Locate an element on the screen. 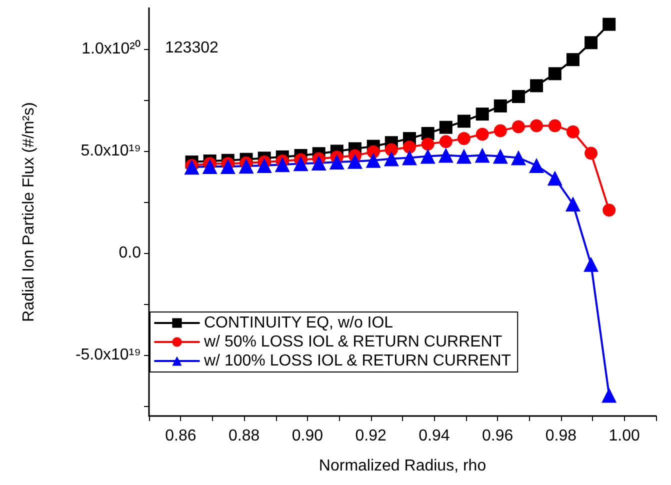 This screenshot has height=485, width=671. x-tick-label: 0.94 is located at coordinates (434, 436).